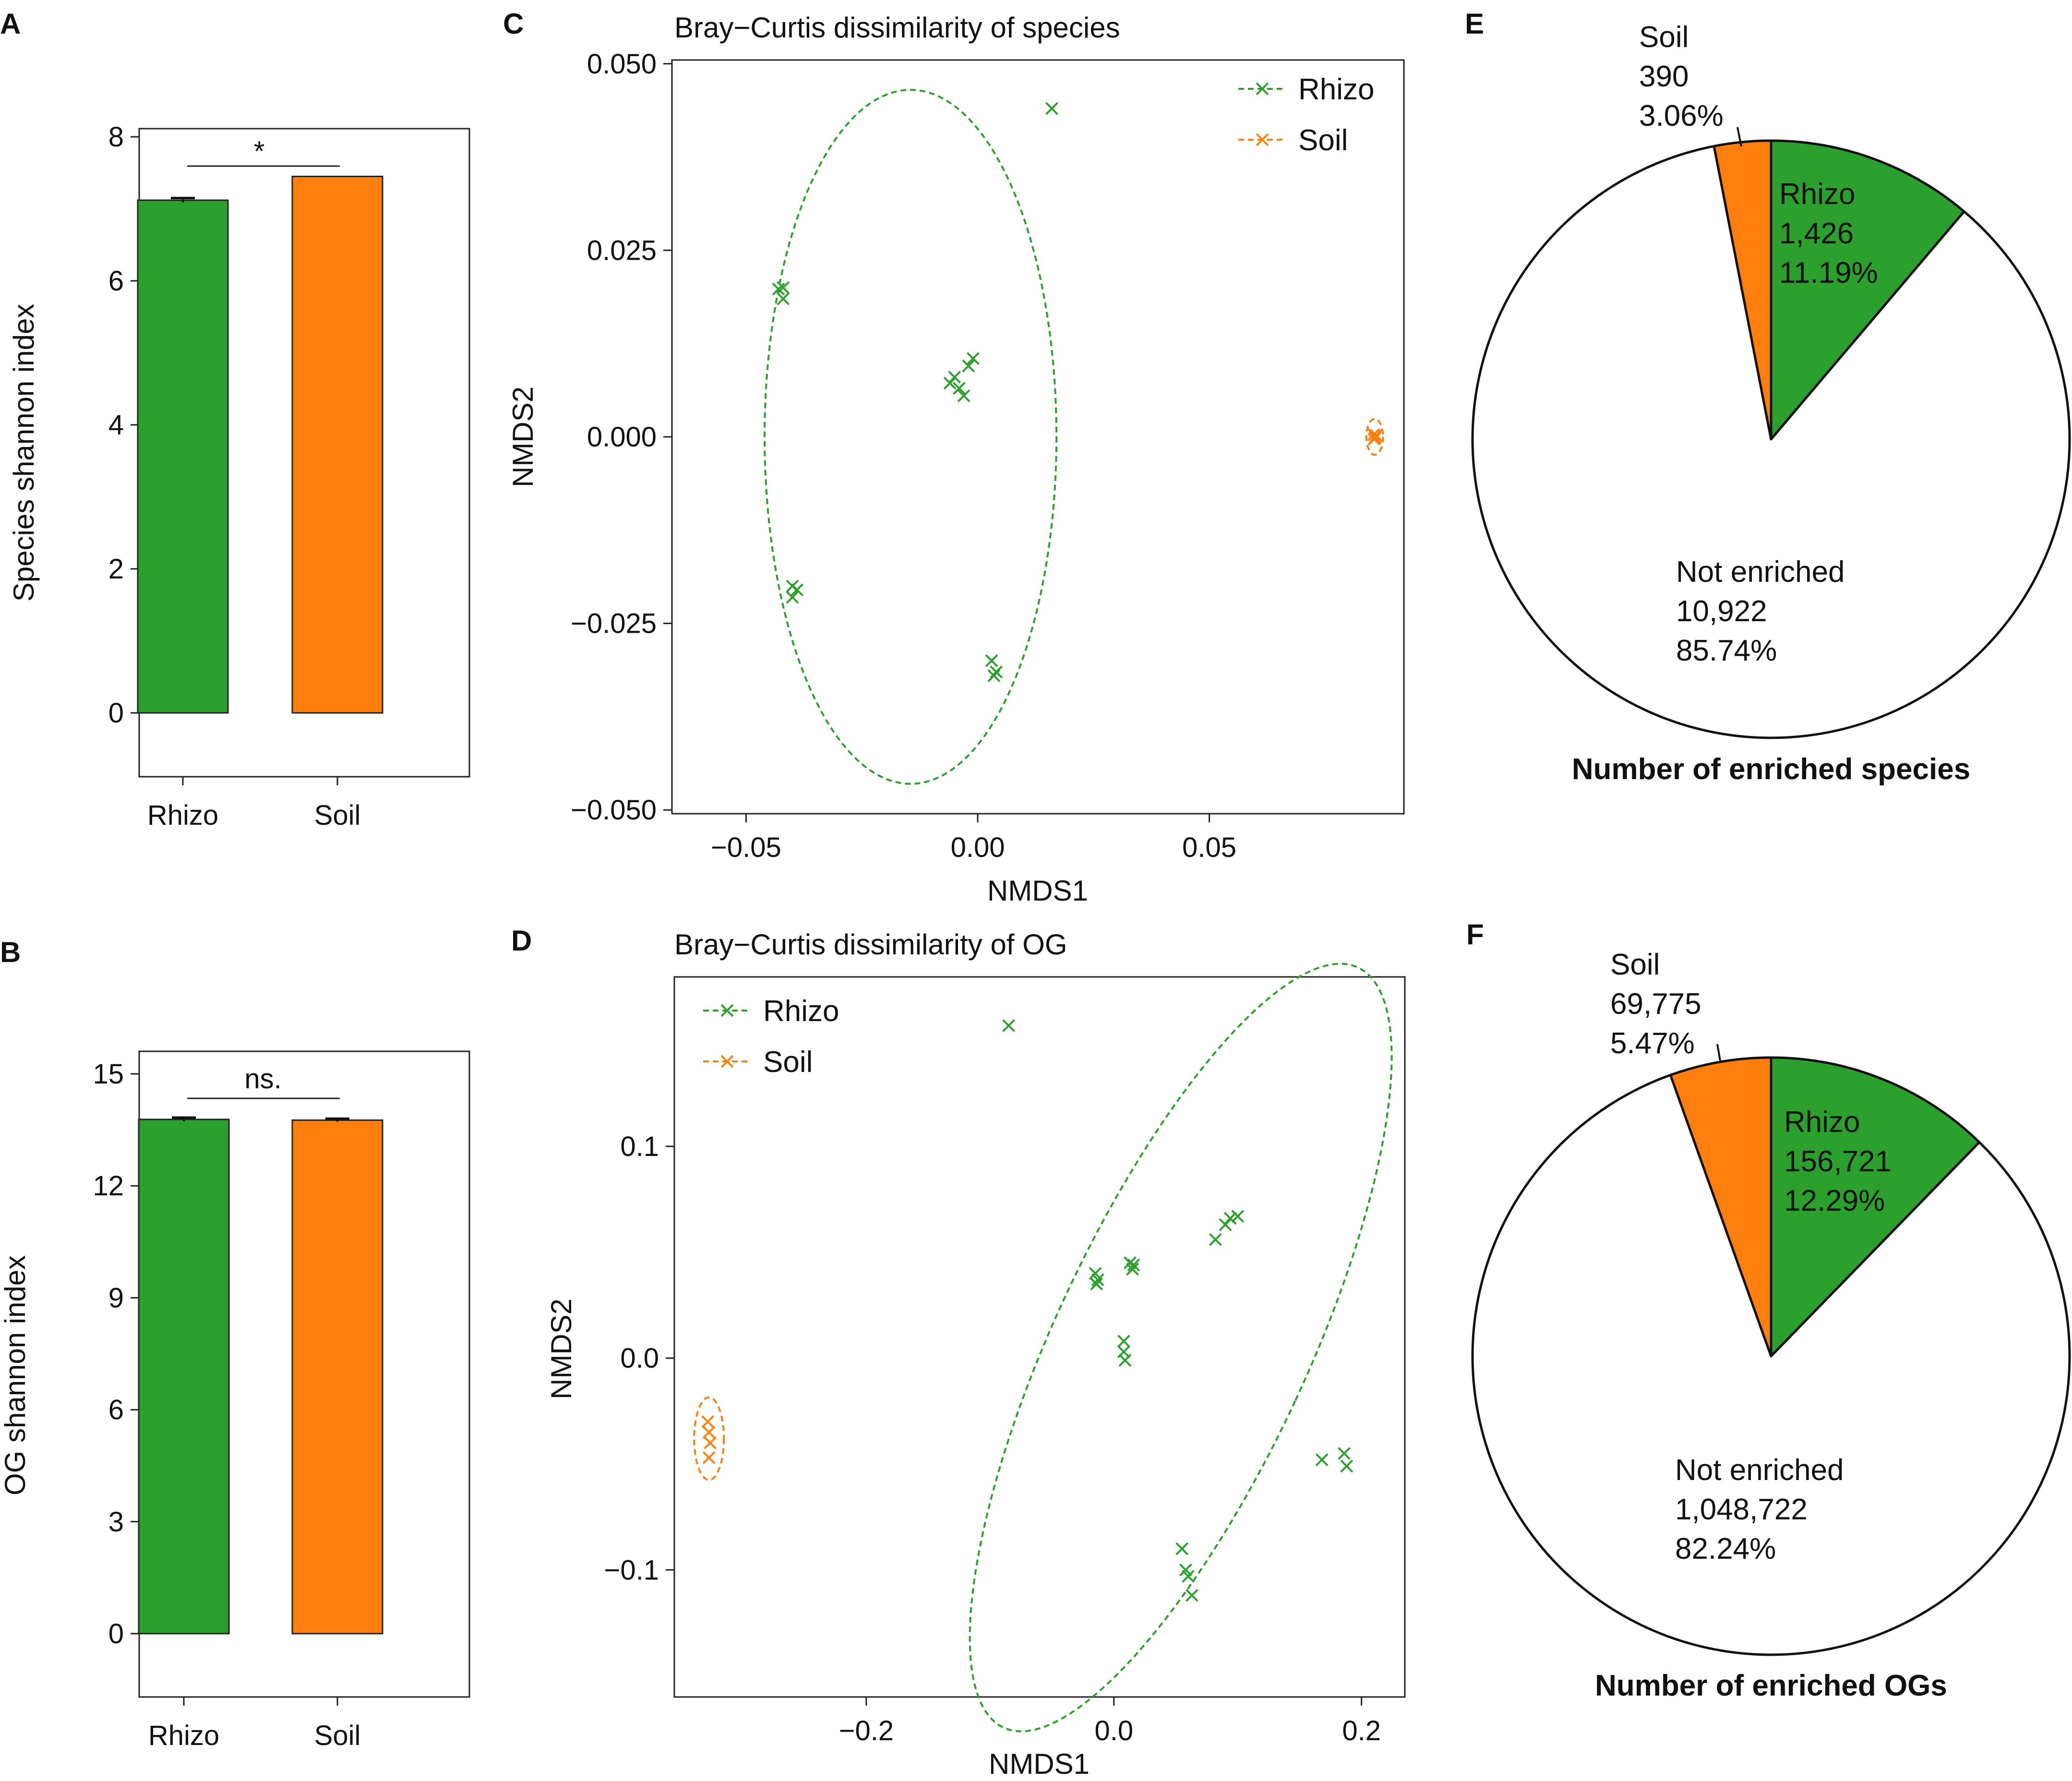  Describe the element at coordinates (116, 1522) in the screenshot. I see `y-tick-label: 3` at that location.